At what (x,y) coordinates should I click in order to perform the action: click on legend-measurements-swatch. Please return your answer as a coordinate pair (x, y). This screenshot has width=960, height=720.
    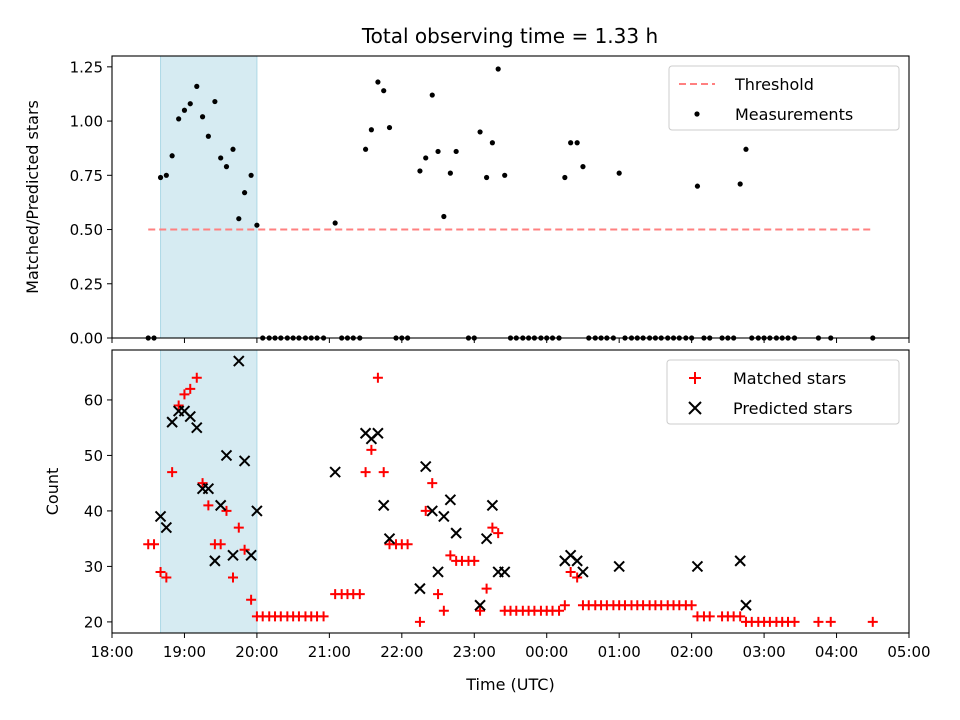
    Looking at the image, I should click on (697, 114).